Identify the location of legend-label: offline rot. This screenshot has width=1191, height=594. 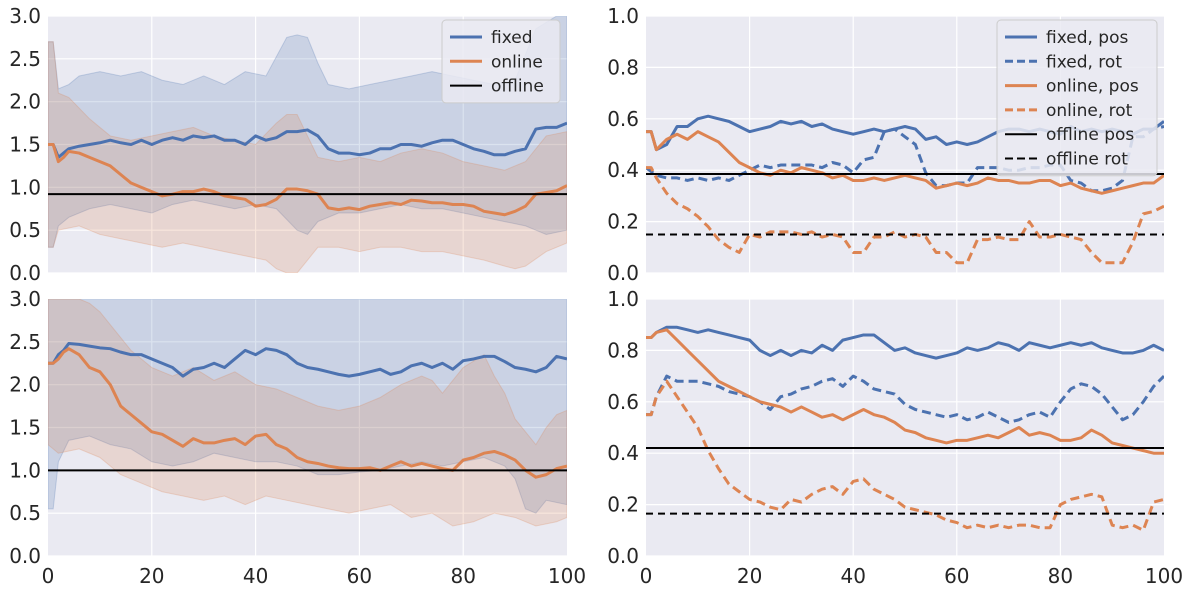
(1087, 160).